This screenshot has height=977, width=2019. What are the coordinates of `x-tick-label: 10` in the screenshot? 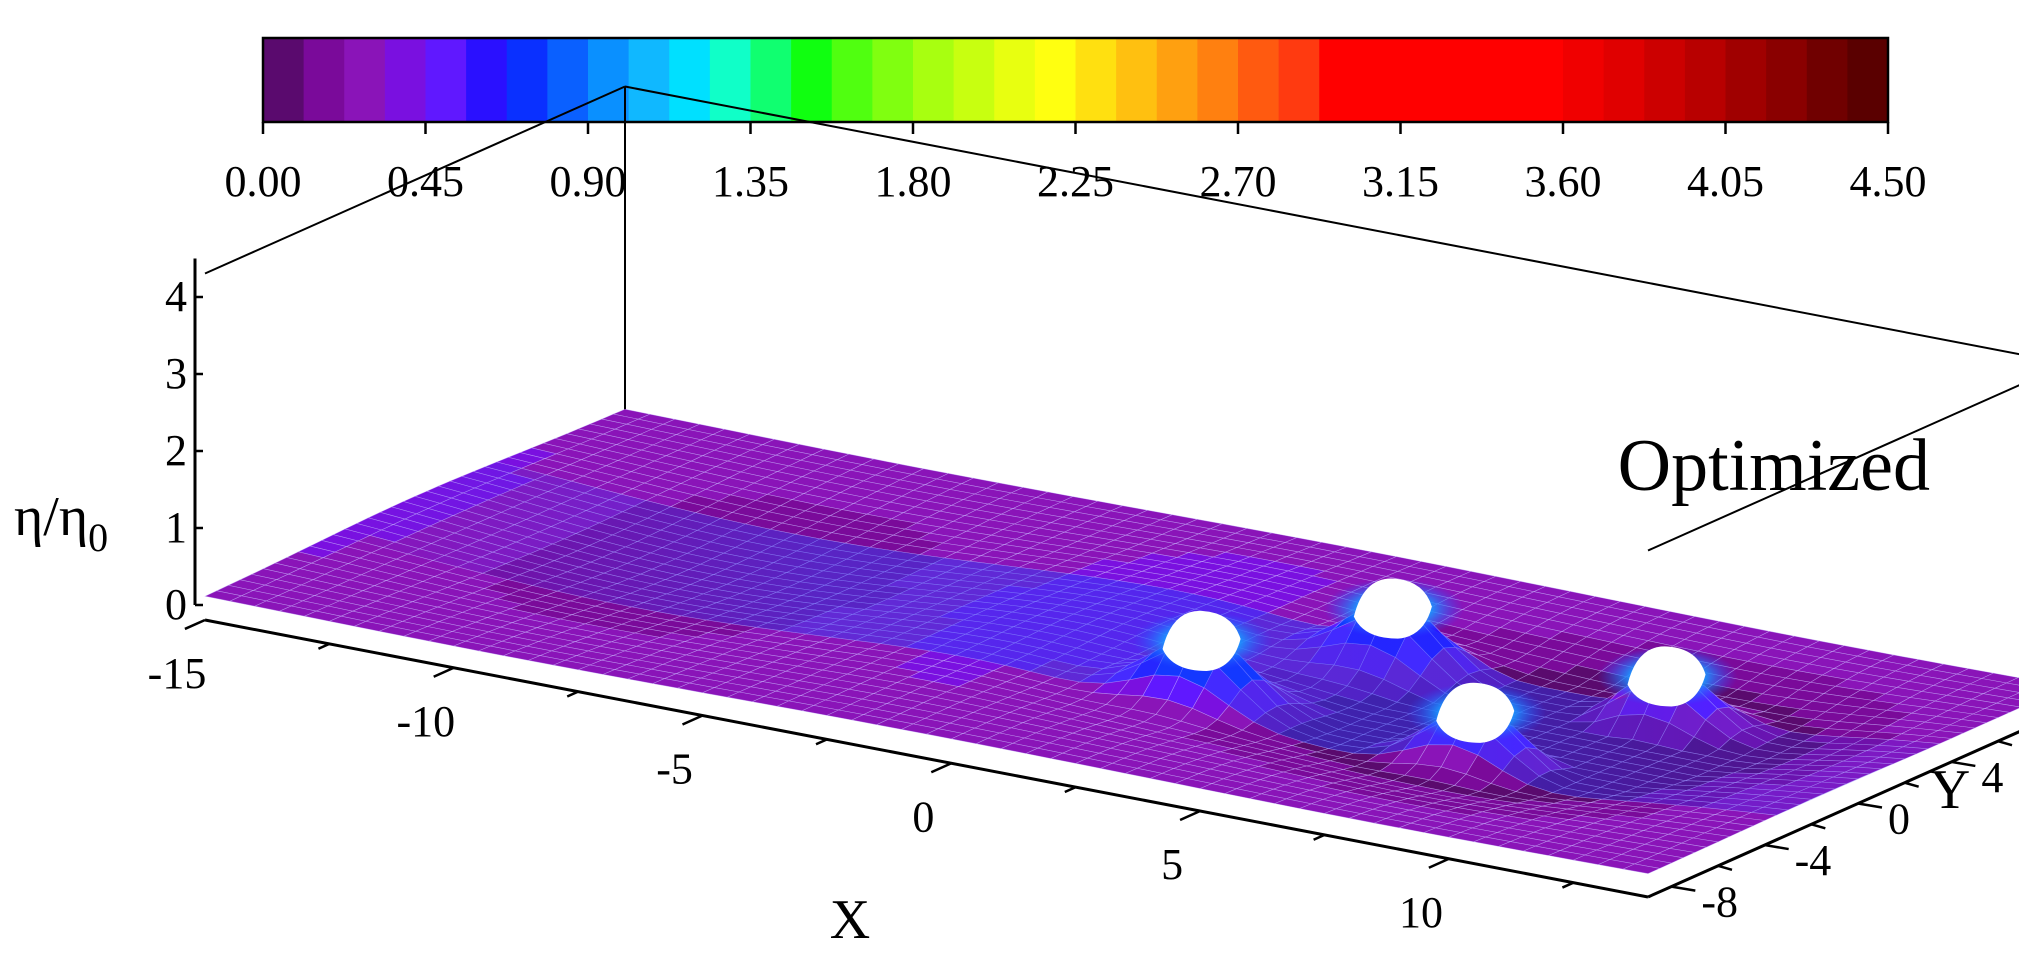 It's located at (1421, 912).